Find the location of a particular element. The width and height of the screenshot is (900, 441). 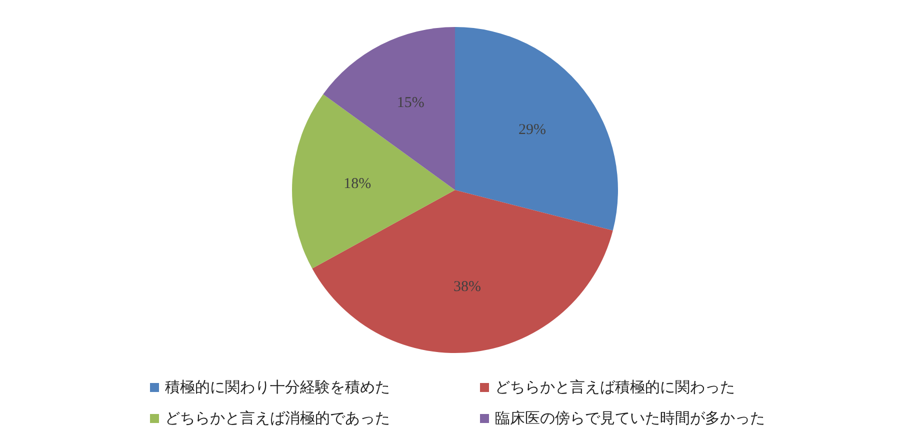

data-label: 29% is located at coordinates (532, 130).